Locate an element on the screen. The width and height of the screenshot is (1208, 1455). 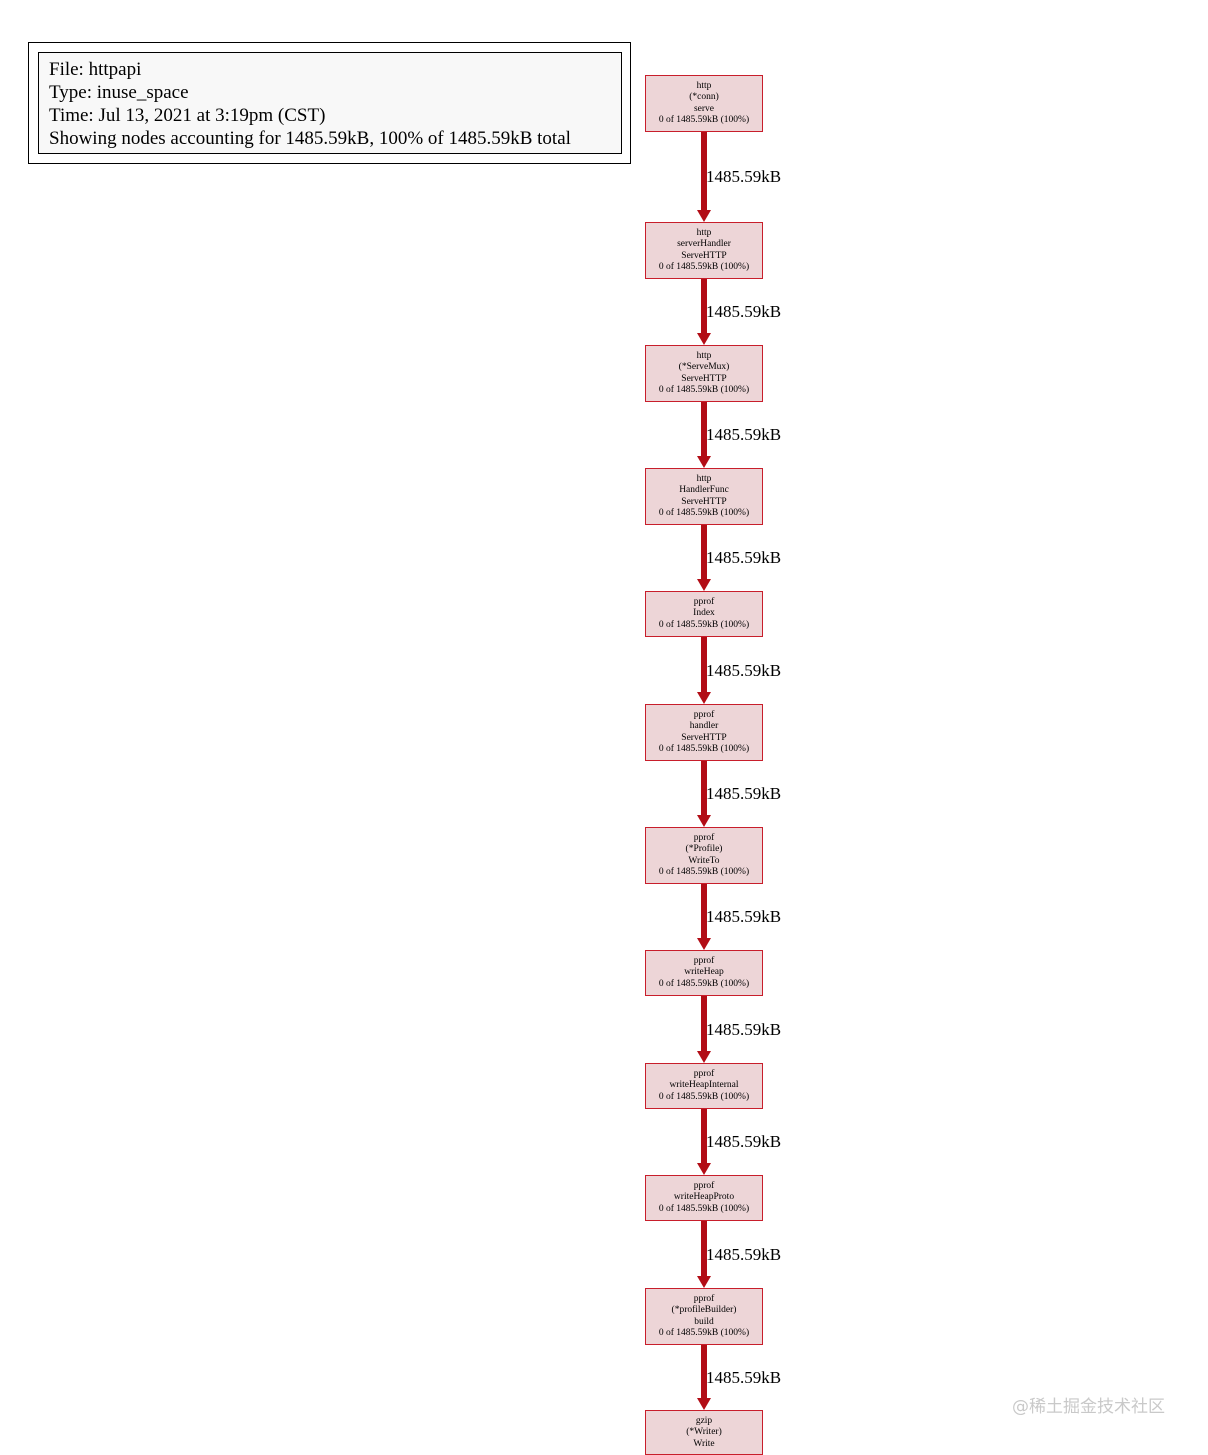
graph-node-line: build is located at coordinates (704, 1321).